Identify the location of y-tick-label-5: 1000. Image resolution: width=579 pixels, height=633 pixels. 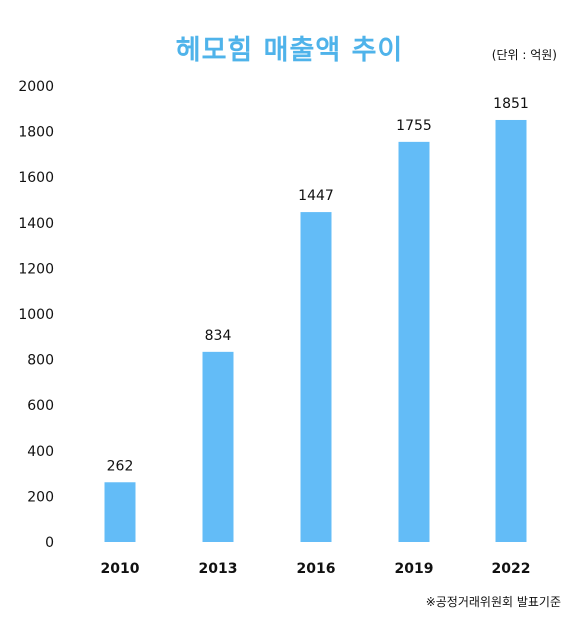
(36, 315).